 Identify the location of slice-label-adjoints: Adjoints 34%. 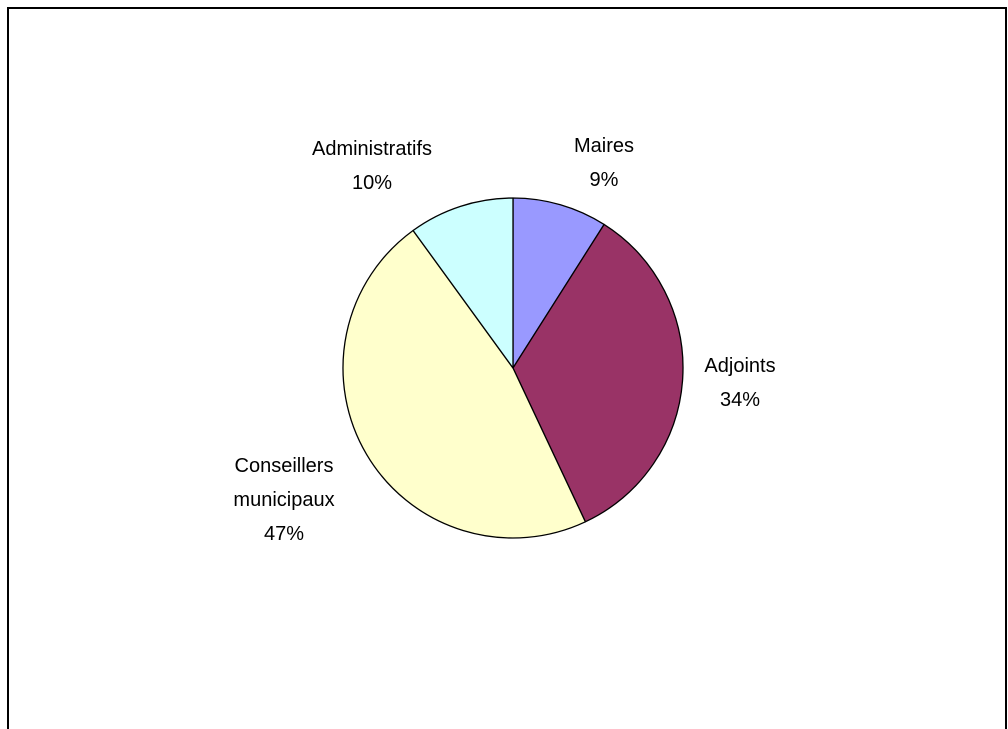
(739, 383).